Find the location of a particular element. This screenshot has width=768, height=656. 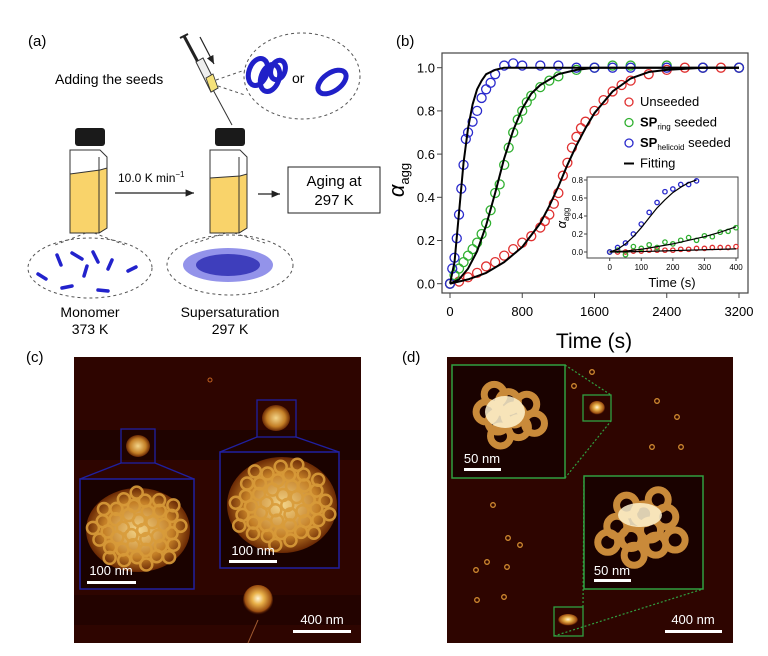

inset-series is located at coordinates (672, 218).